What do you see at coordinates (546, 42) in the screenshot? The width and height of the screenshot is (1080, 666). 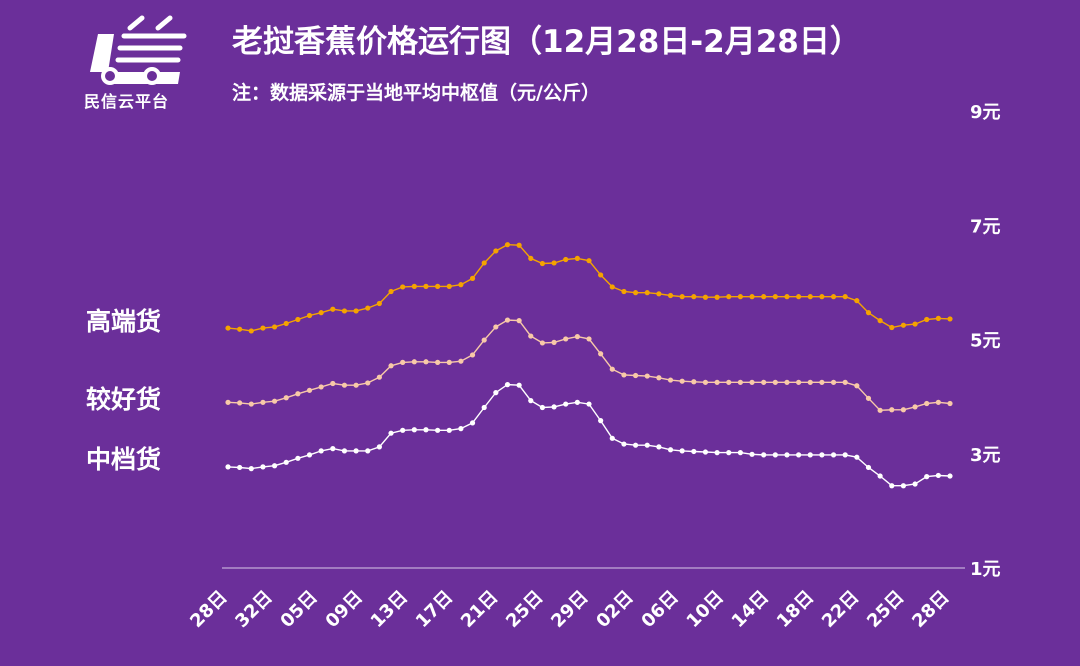 I see `chart-title: 老挝香蕉价格运行图（12月28日-2月28日）` at bounding box center [546, 42].